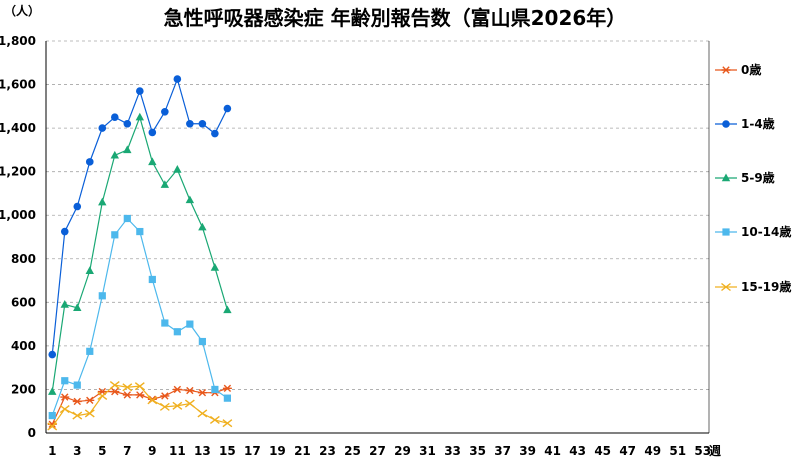 This screenshot has width=800, height=462. I want to click on x-axis-label: 週, so click(715, 450).